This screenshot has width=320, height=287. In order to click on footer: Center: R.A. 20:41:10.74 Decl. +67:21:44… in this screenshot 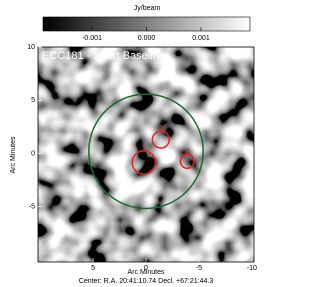, I will do `click(146, 281)`.